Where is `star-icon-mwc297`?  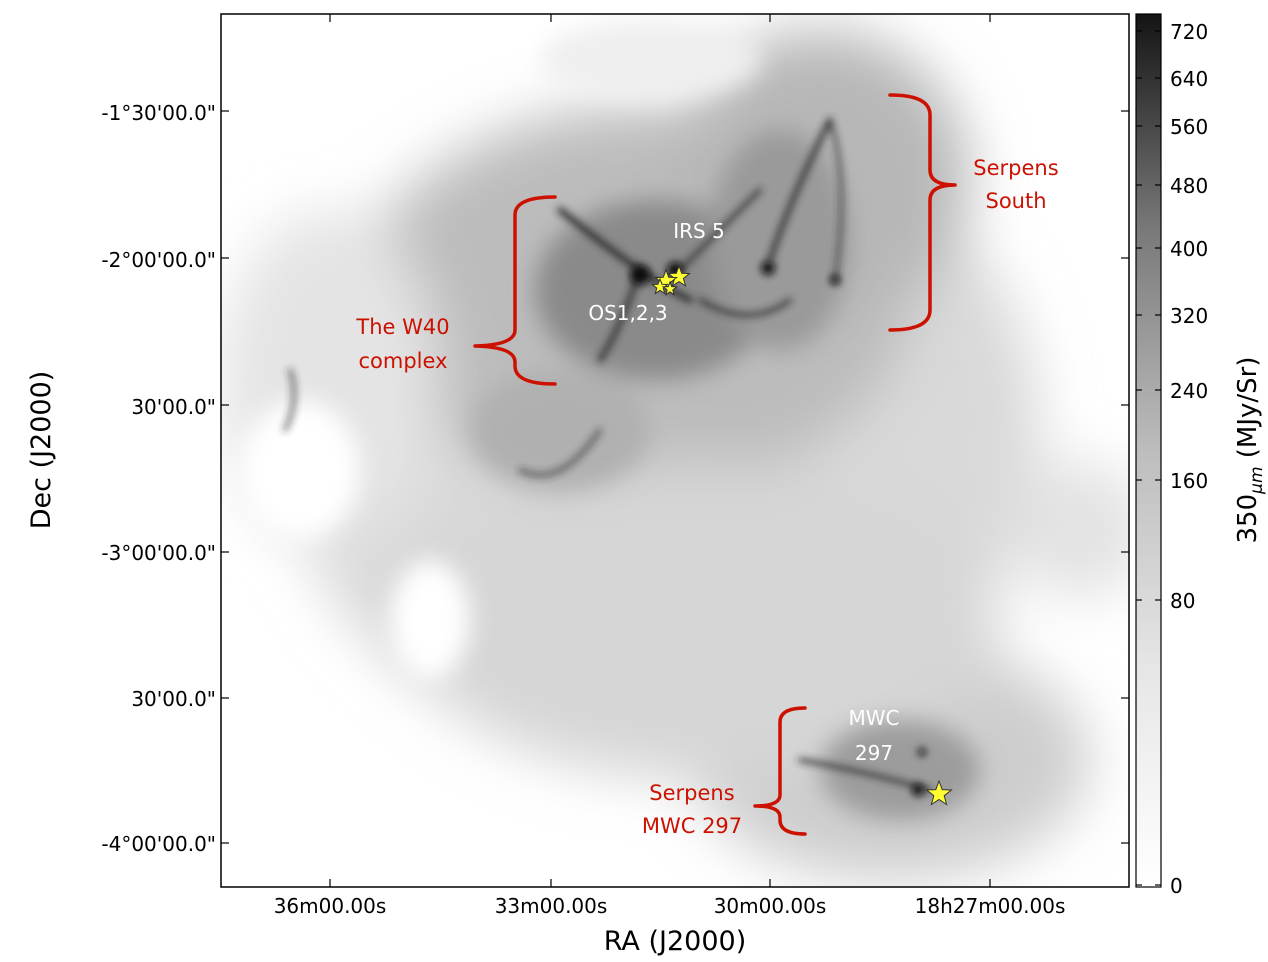
star-icon-mwc297 is located at coordinates (939, 792).